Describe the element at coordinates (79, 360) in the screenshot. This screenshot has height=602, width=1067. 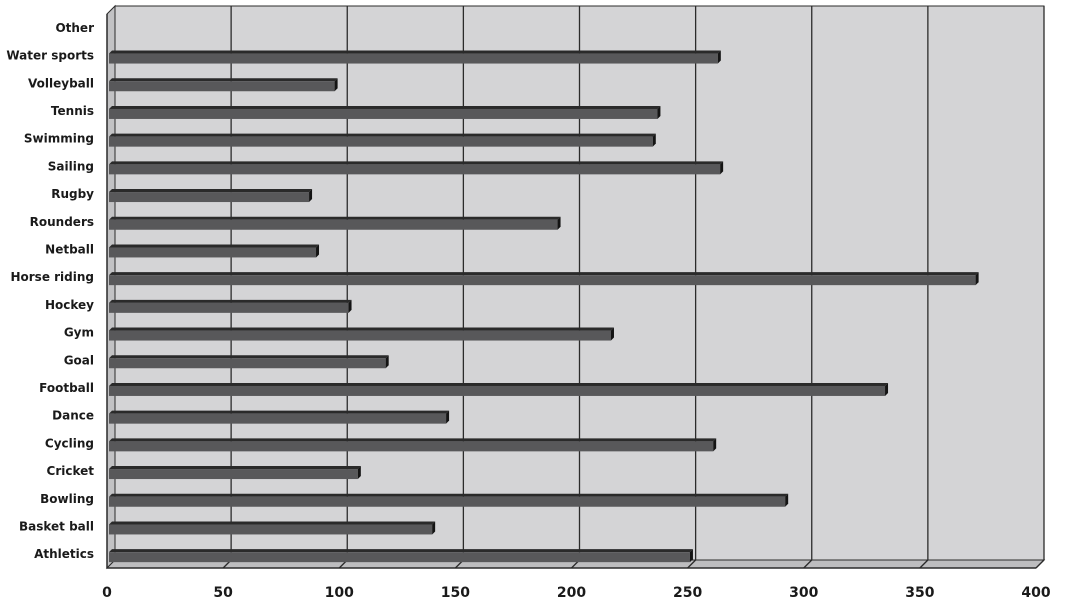
I see `category-label: Goal` at that location.